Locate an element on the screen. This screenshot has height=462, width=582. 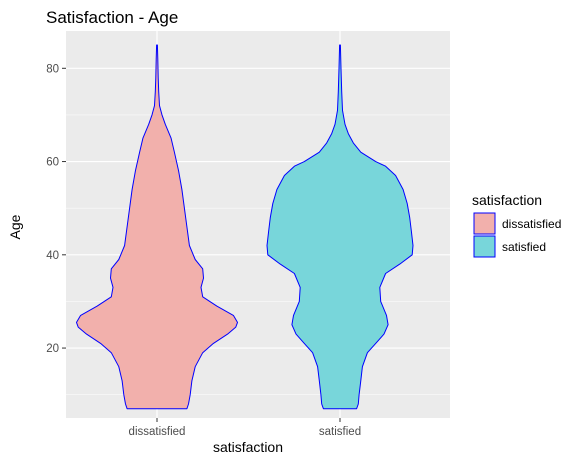
y-axis: 20 40 60 80 is located at coordinates (56, 209).